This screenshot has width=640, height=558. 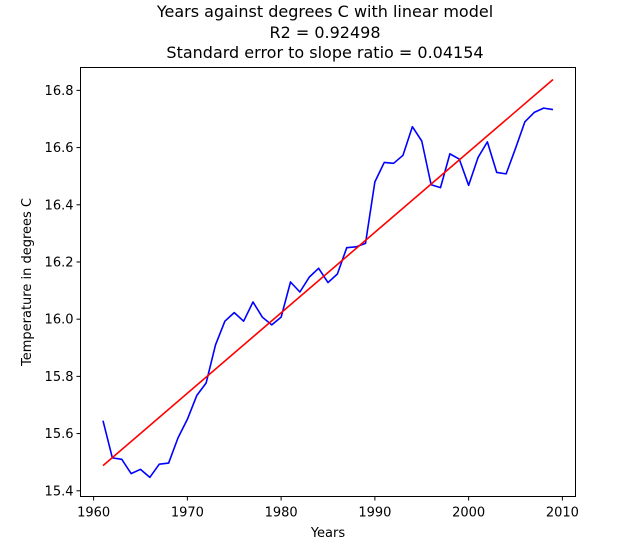 I want to click on y-tick-label: 16.6, so click(x=59, y=148).